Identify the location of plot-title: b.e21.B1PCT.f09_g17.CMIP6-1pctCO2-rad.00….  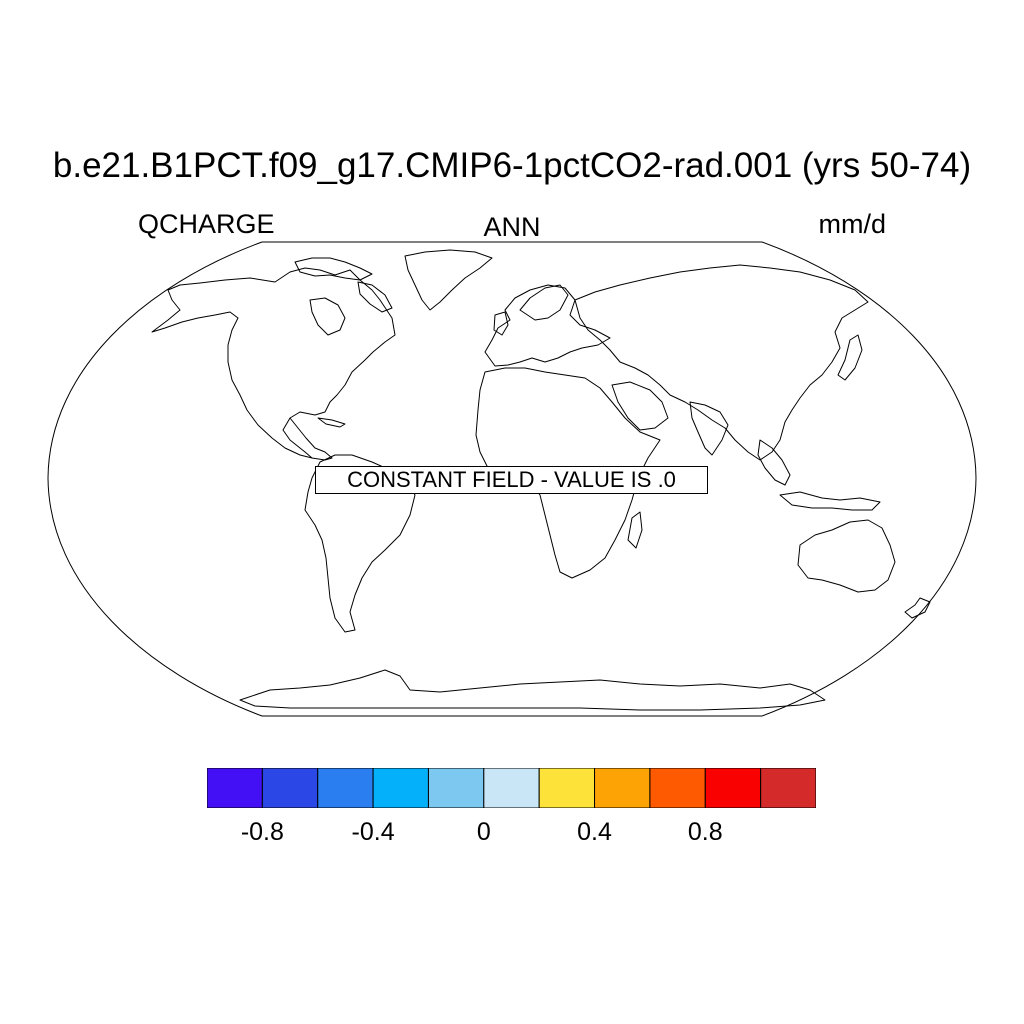
(512, 165).